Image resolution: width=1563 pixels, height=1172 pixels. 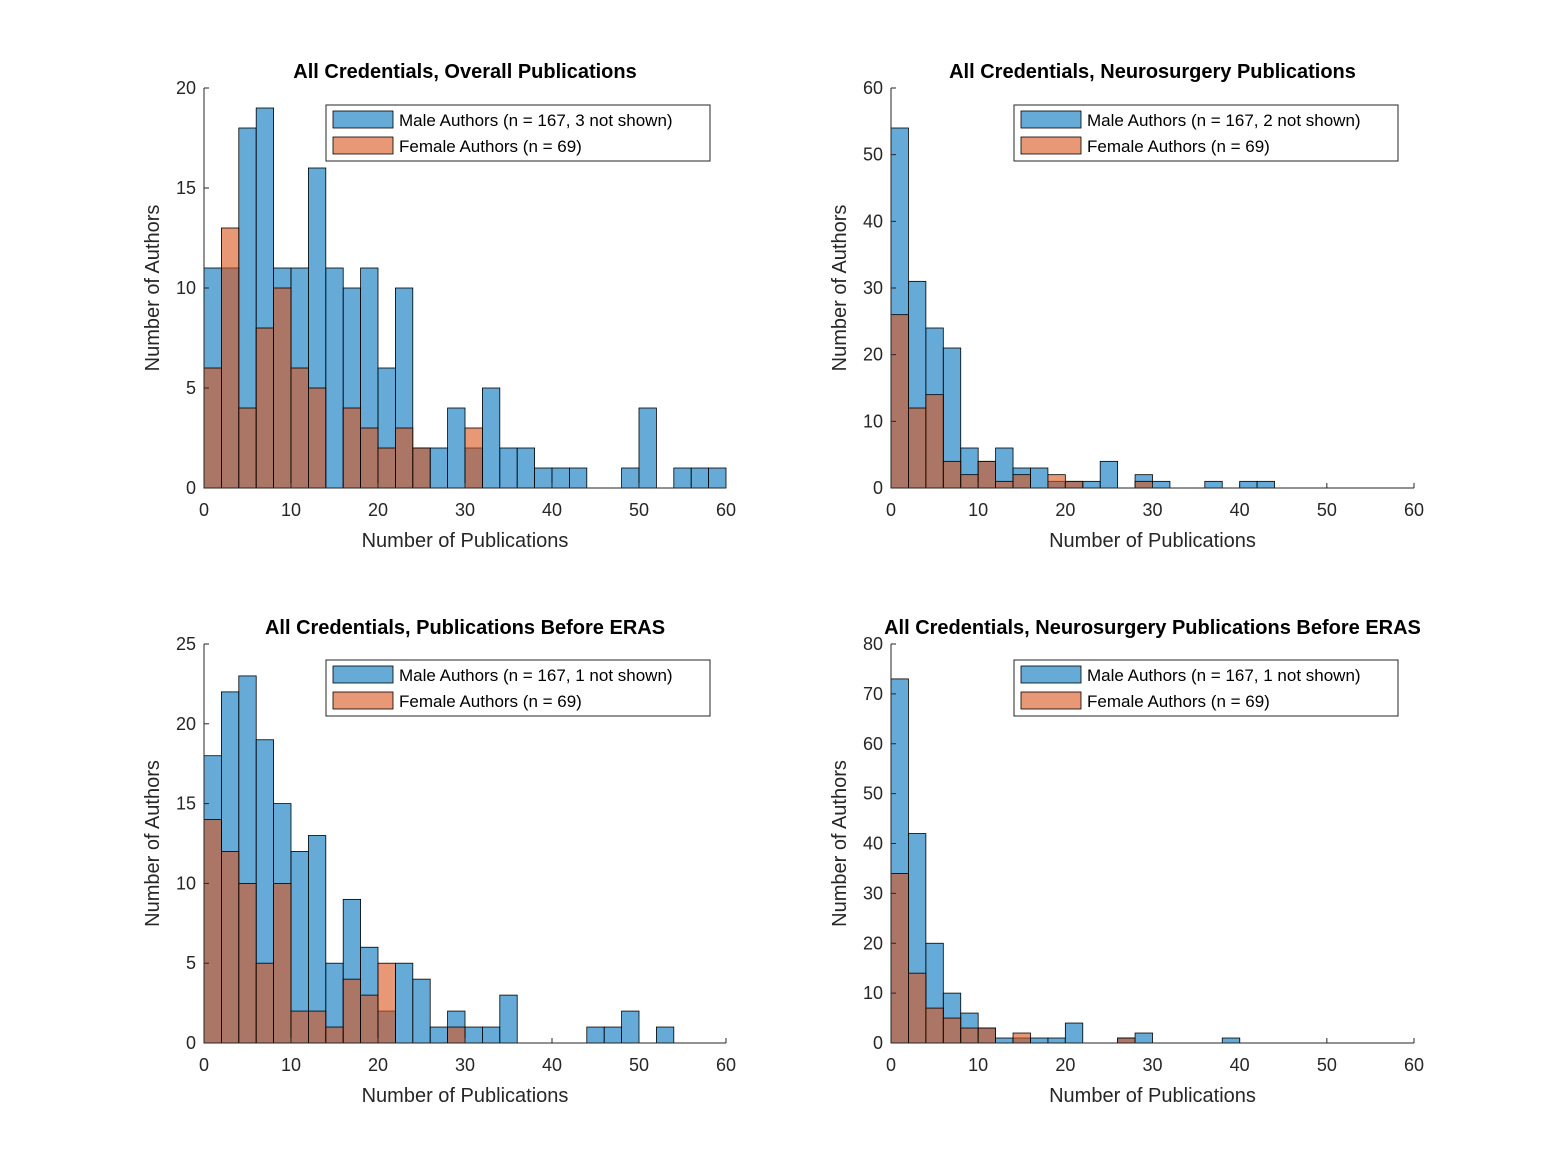 I want to click on y-tick-label: 30, so click(x=873, y=288).